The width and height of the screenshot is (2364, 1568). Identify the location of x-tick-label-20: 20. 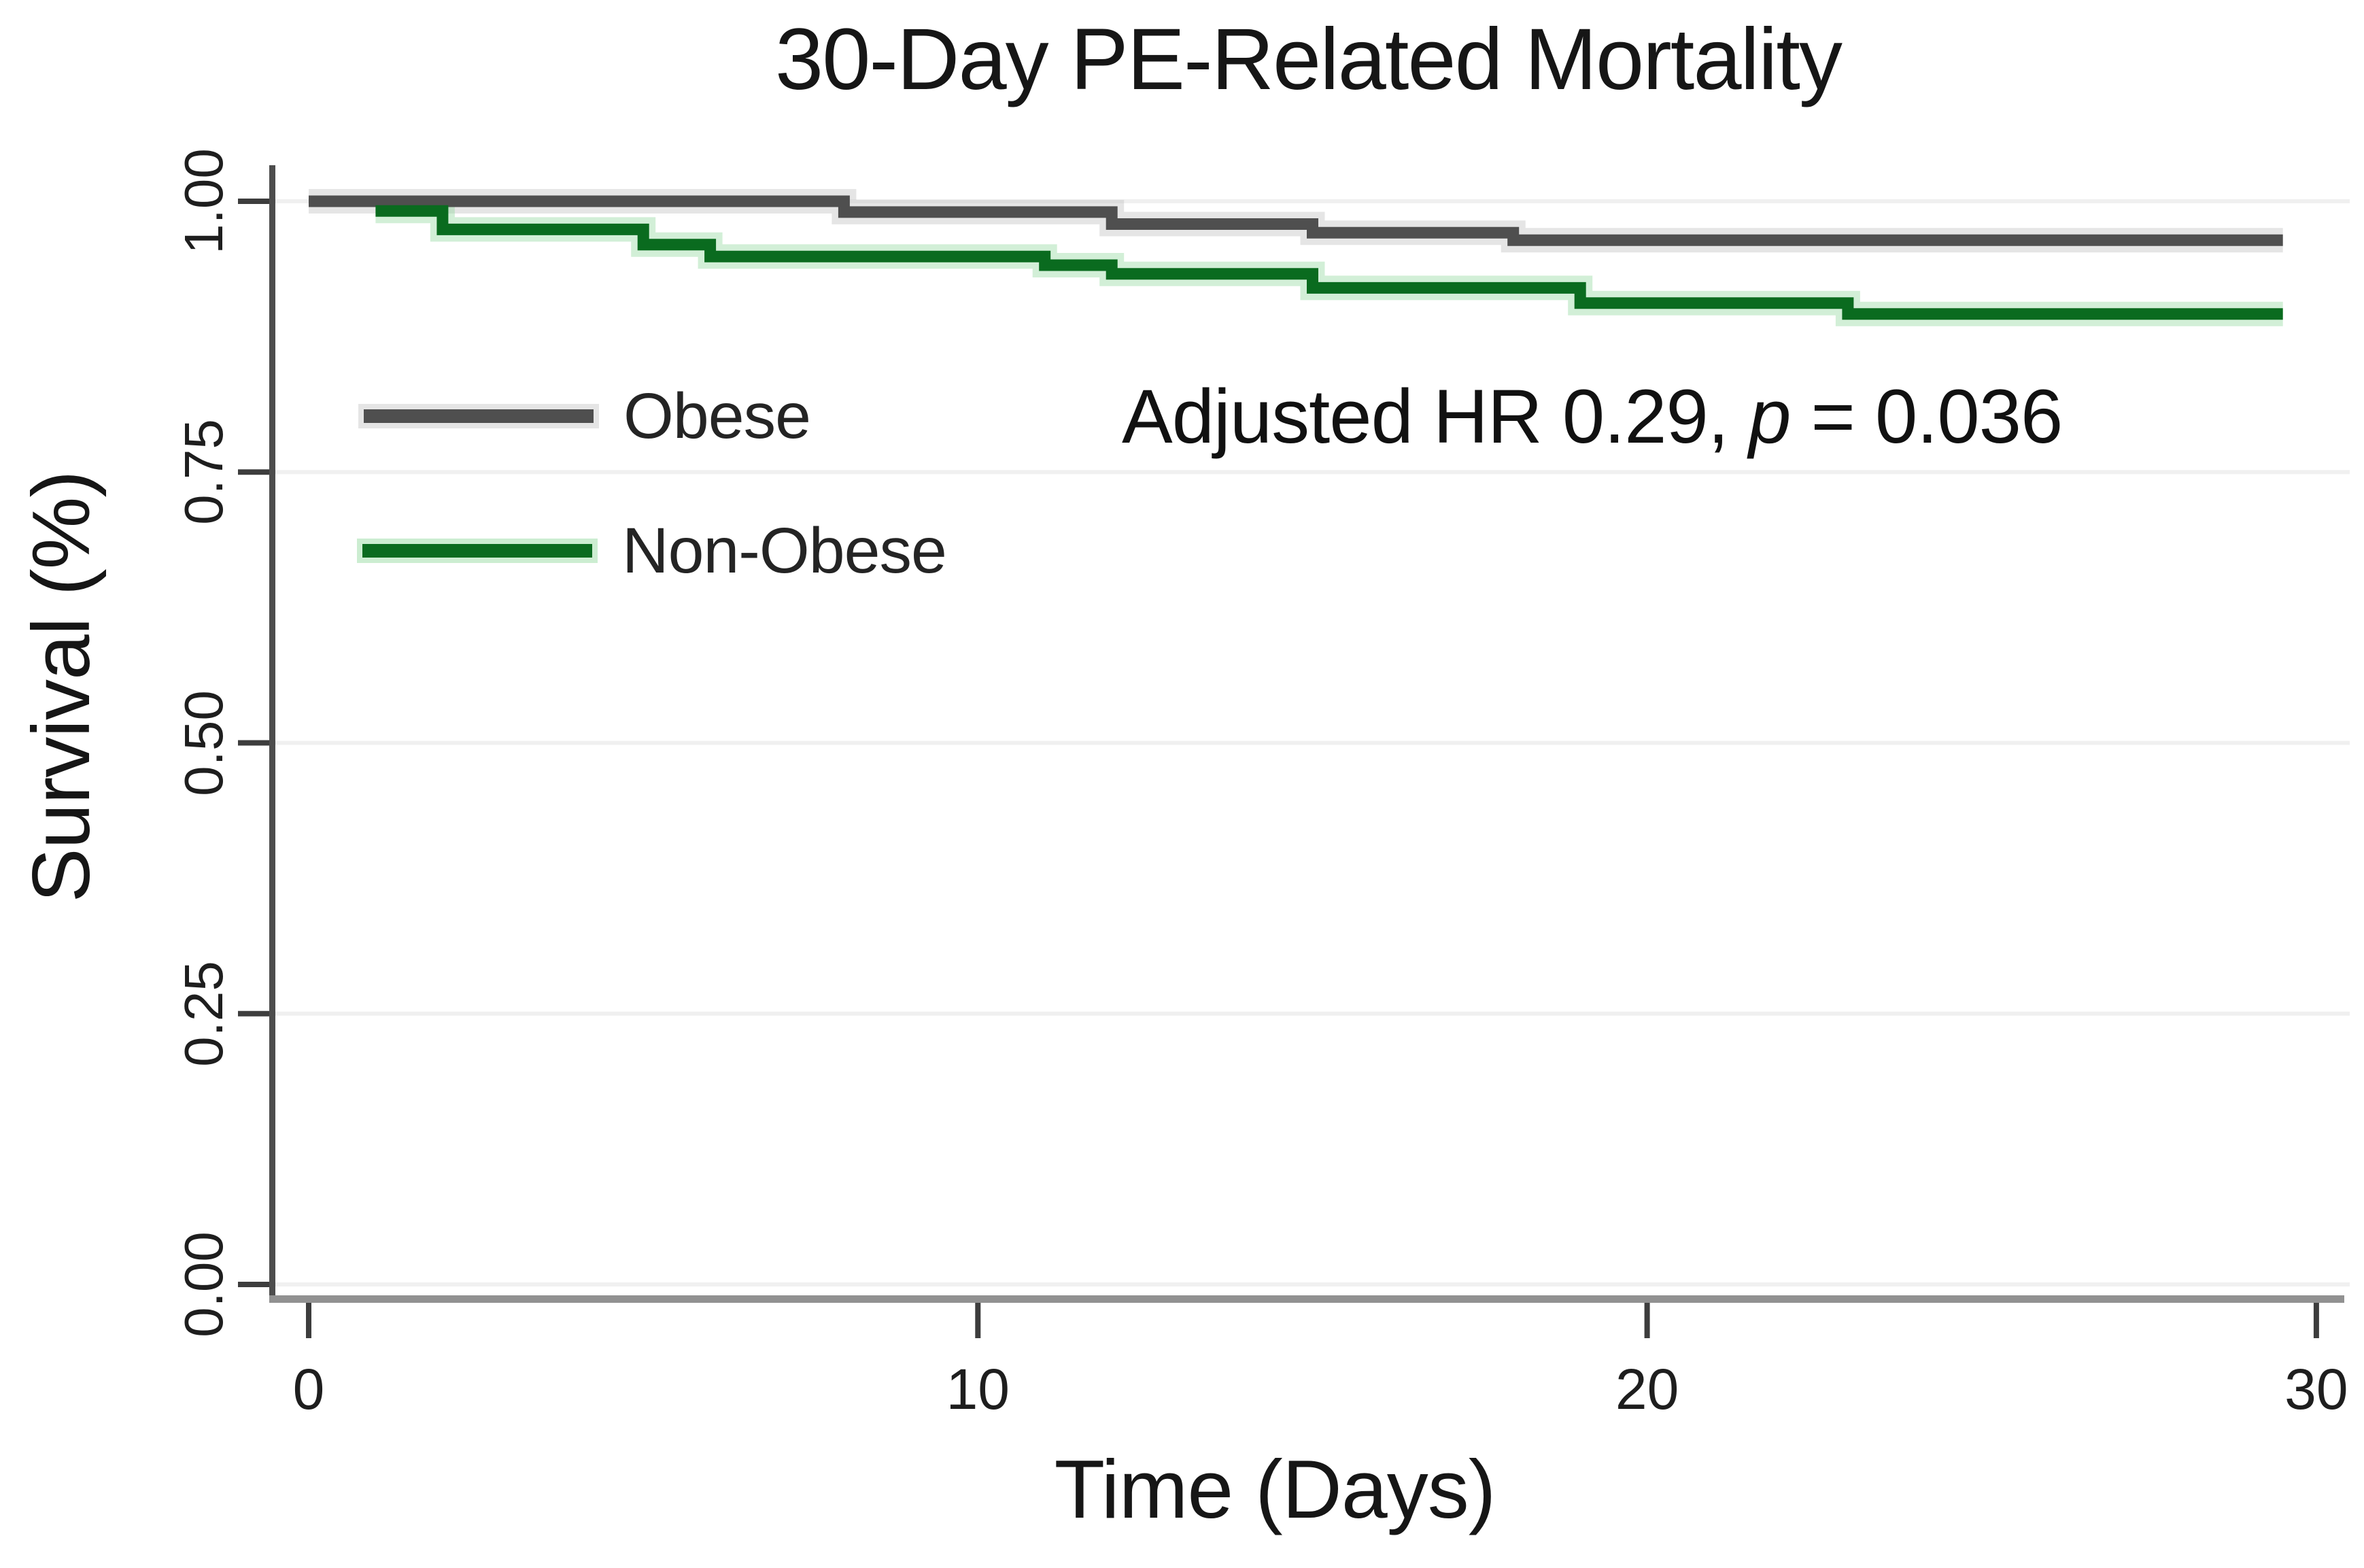
(1647, 1389).